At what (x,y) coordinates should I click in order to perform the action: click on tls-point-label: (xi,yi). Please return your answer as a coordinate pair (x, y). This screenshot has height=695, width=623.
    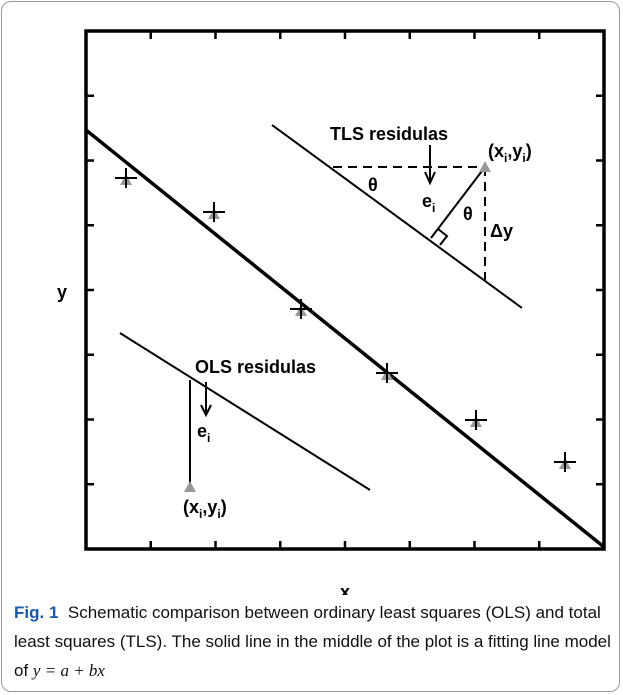
    Looking at the image, I should click on (510, 153).